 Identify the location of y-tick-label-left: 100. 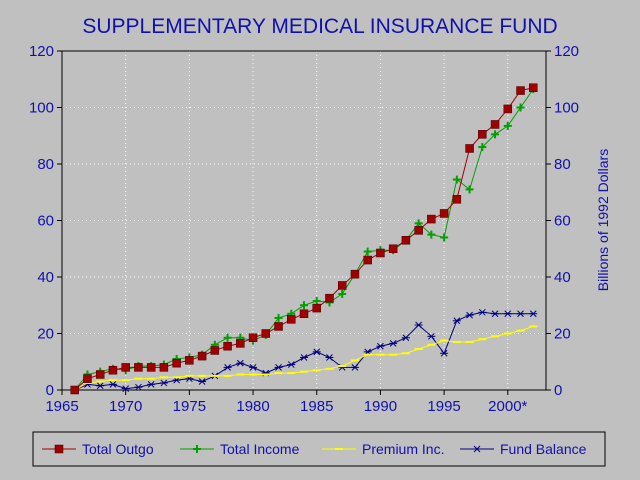
(41, 108).